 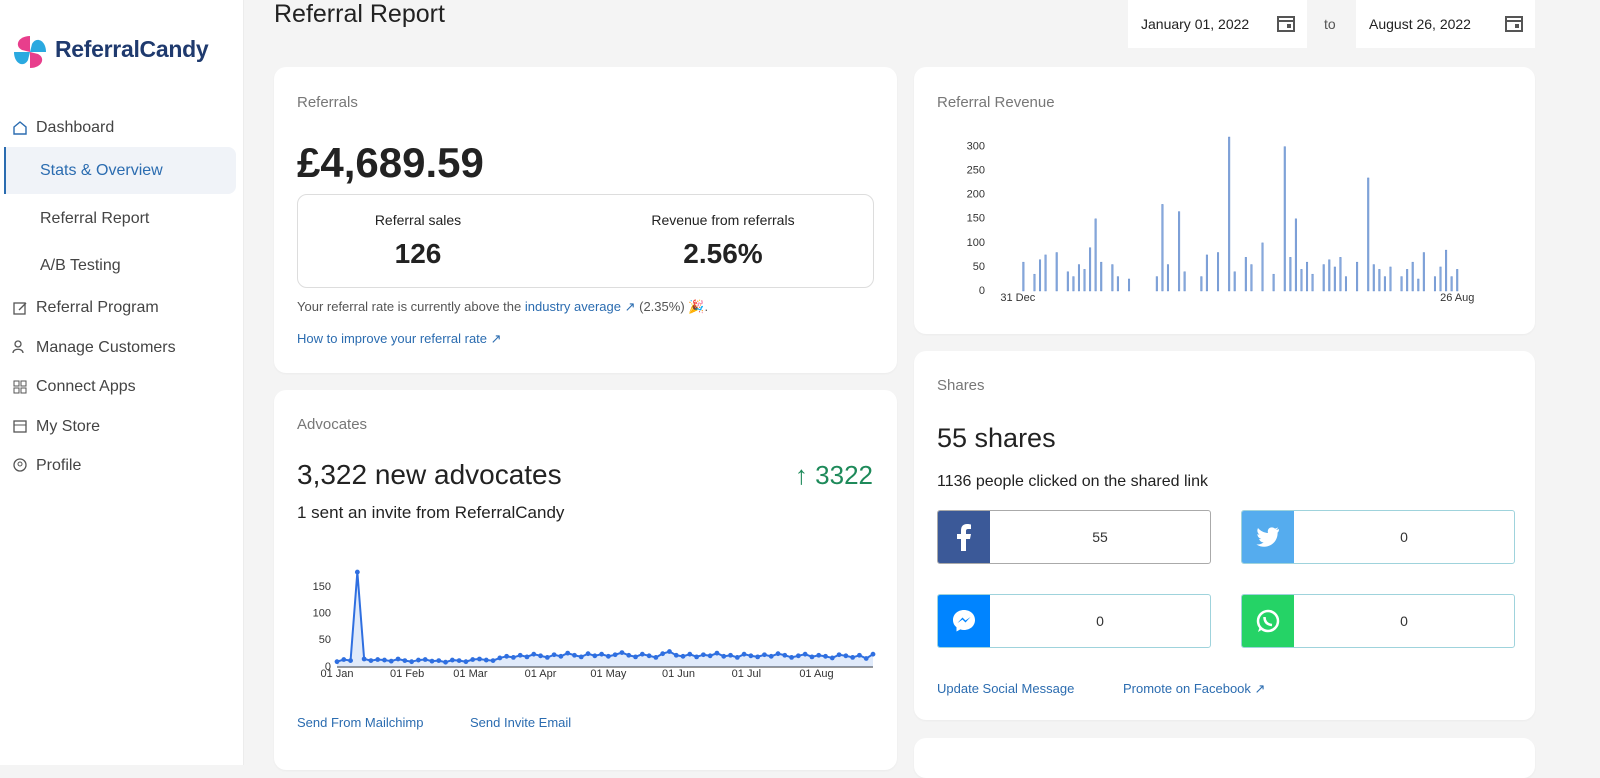 What do you see at coordinates (59, 465) in the screenshot?
I see `nav-item: Profile` at bounding box center [59, 465].